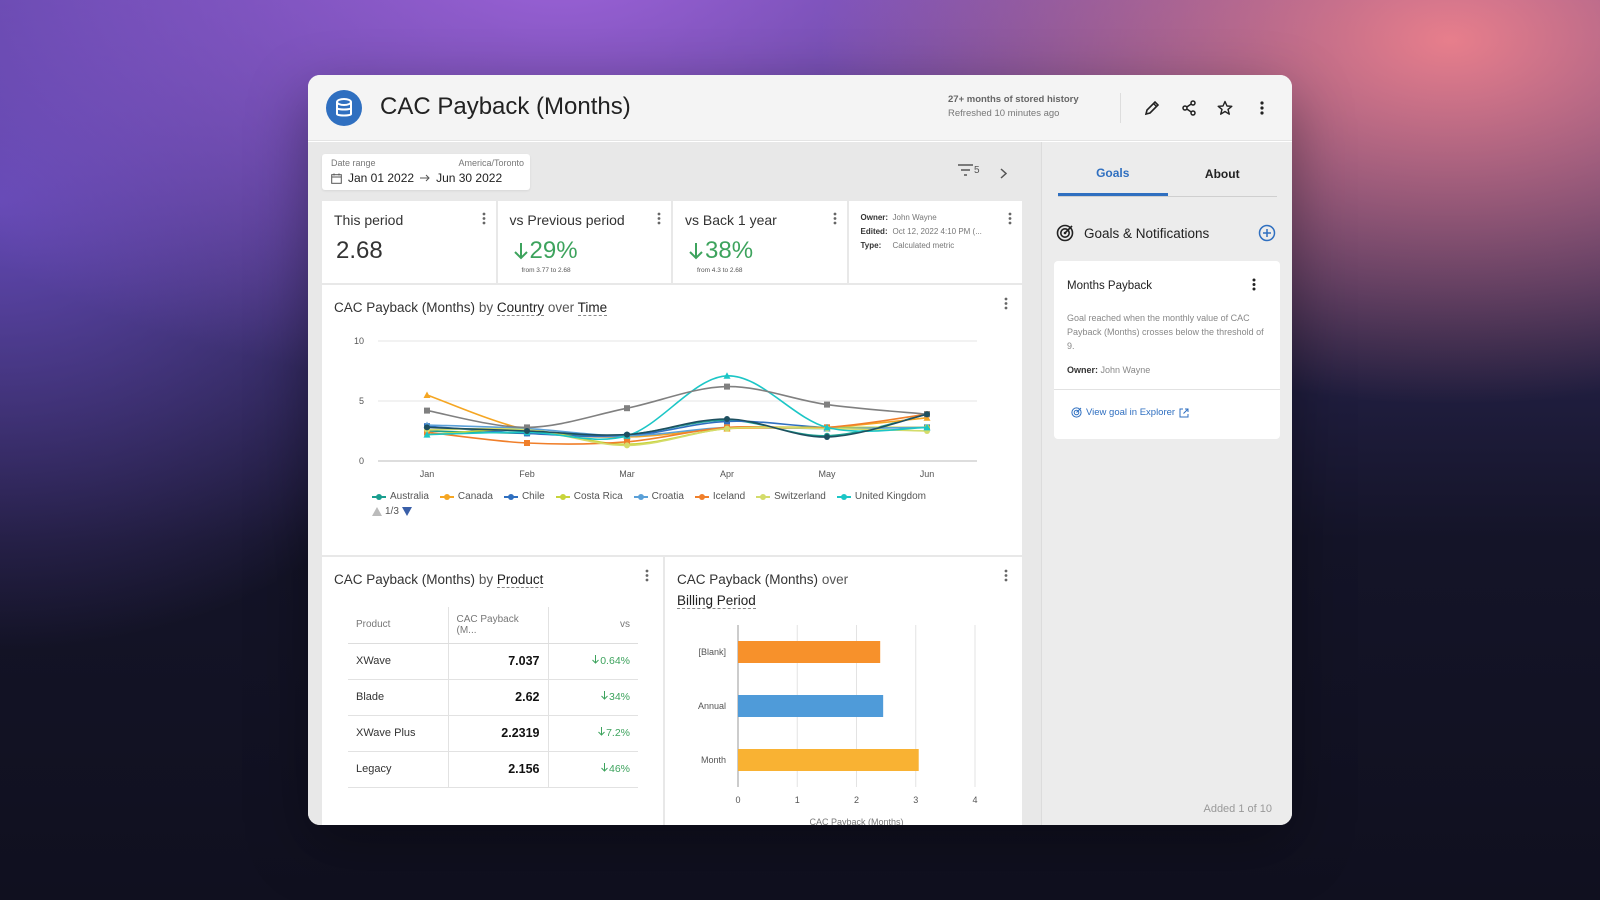  I want to click on history-stored: 27+ months of stored history, so click(1013, 99).